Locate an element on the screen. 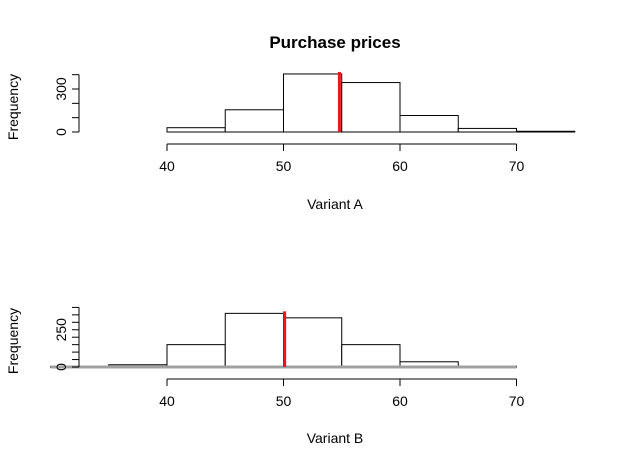 This screenshot has width=632, height=467. y-axis-label-a: Frequency is located at coordinates (13, 107).